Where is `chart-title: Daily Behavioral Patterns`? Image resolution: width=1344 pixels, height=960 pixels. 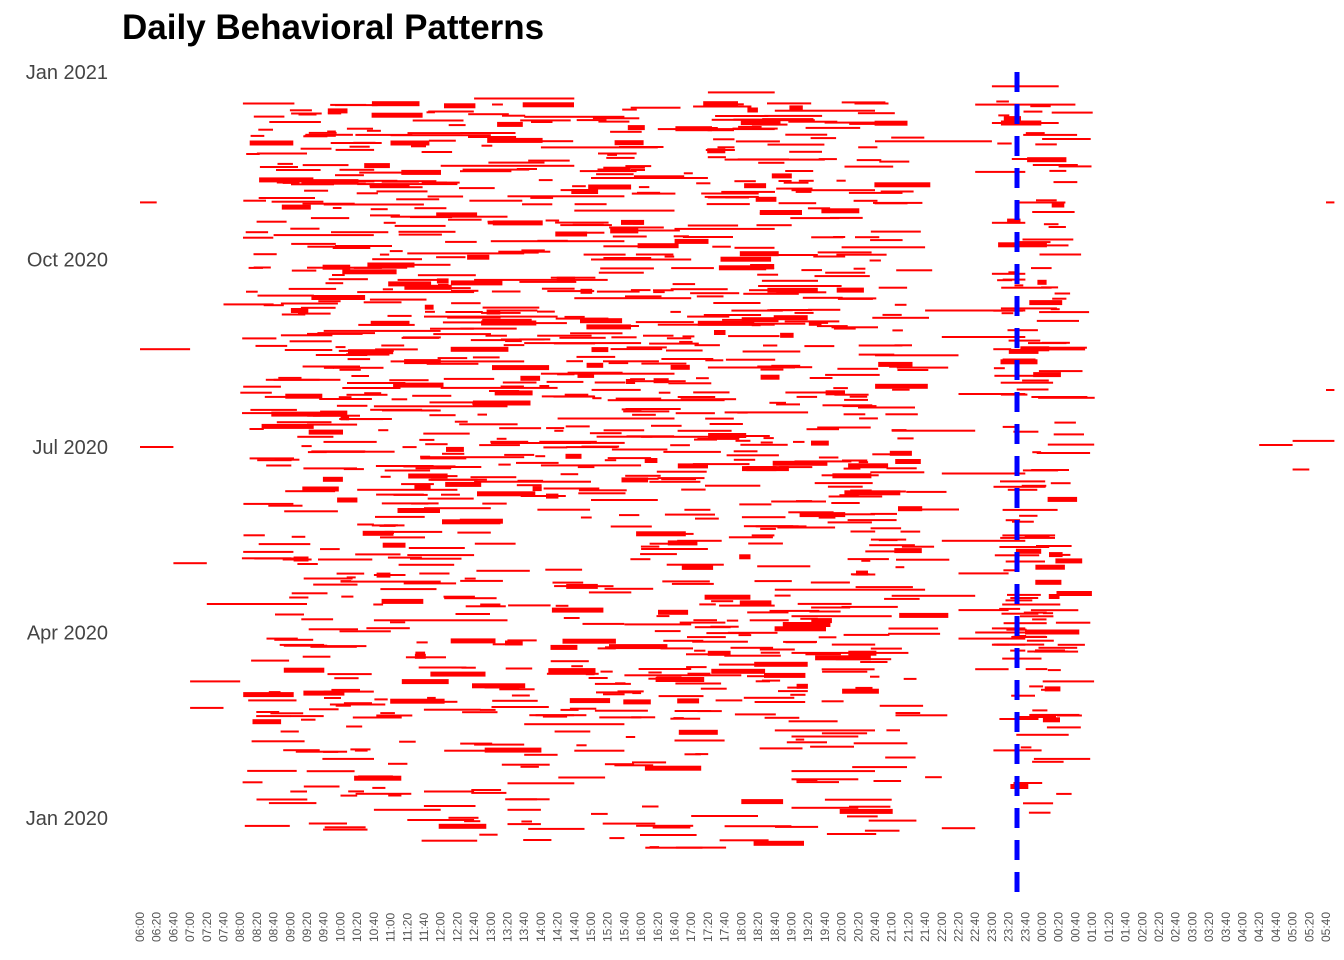 chart-title: Daily Behavioral Patterns is located at coordinates (333, 27).